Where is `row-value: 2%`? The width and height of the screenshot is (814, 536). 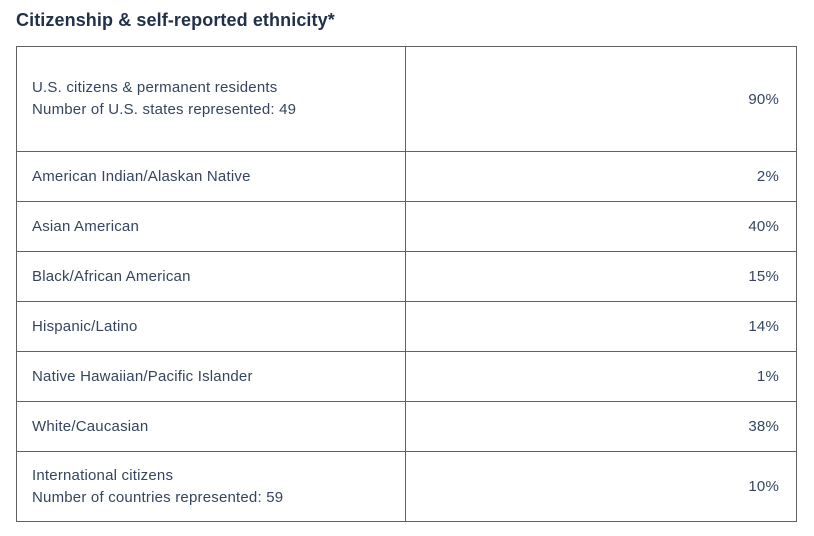
row-value: 2% is located at coordinates (767, 176).